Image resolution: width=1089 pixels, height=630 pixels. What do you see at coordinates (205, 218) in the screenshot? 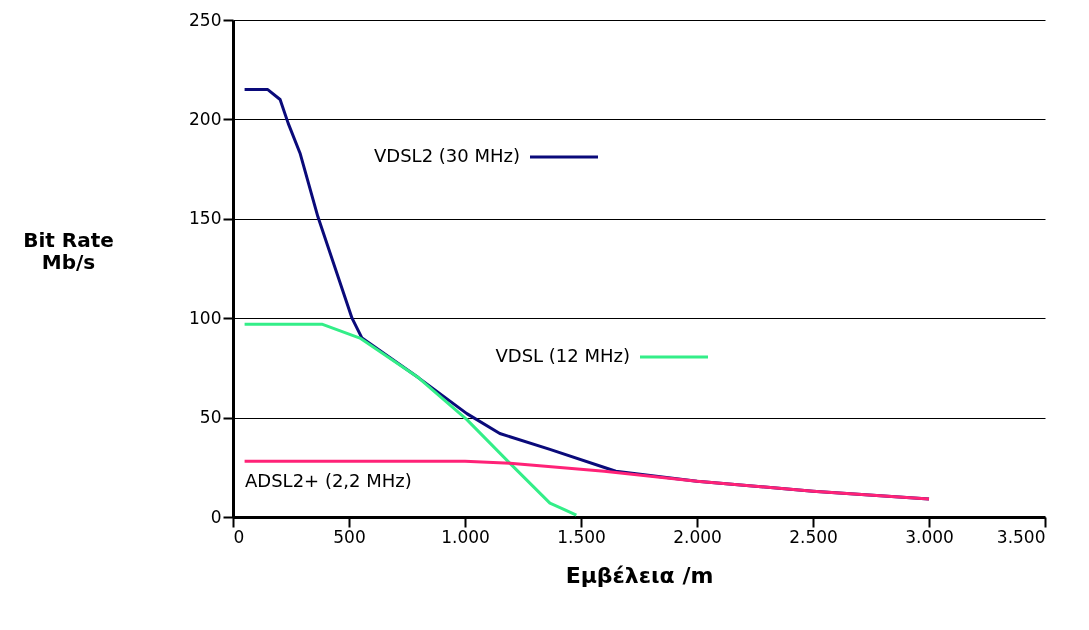
I see `y-tick-label: 150` at bounding box center [205, 218].